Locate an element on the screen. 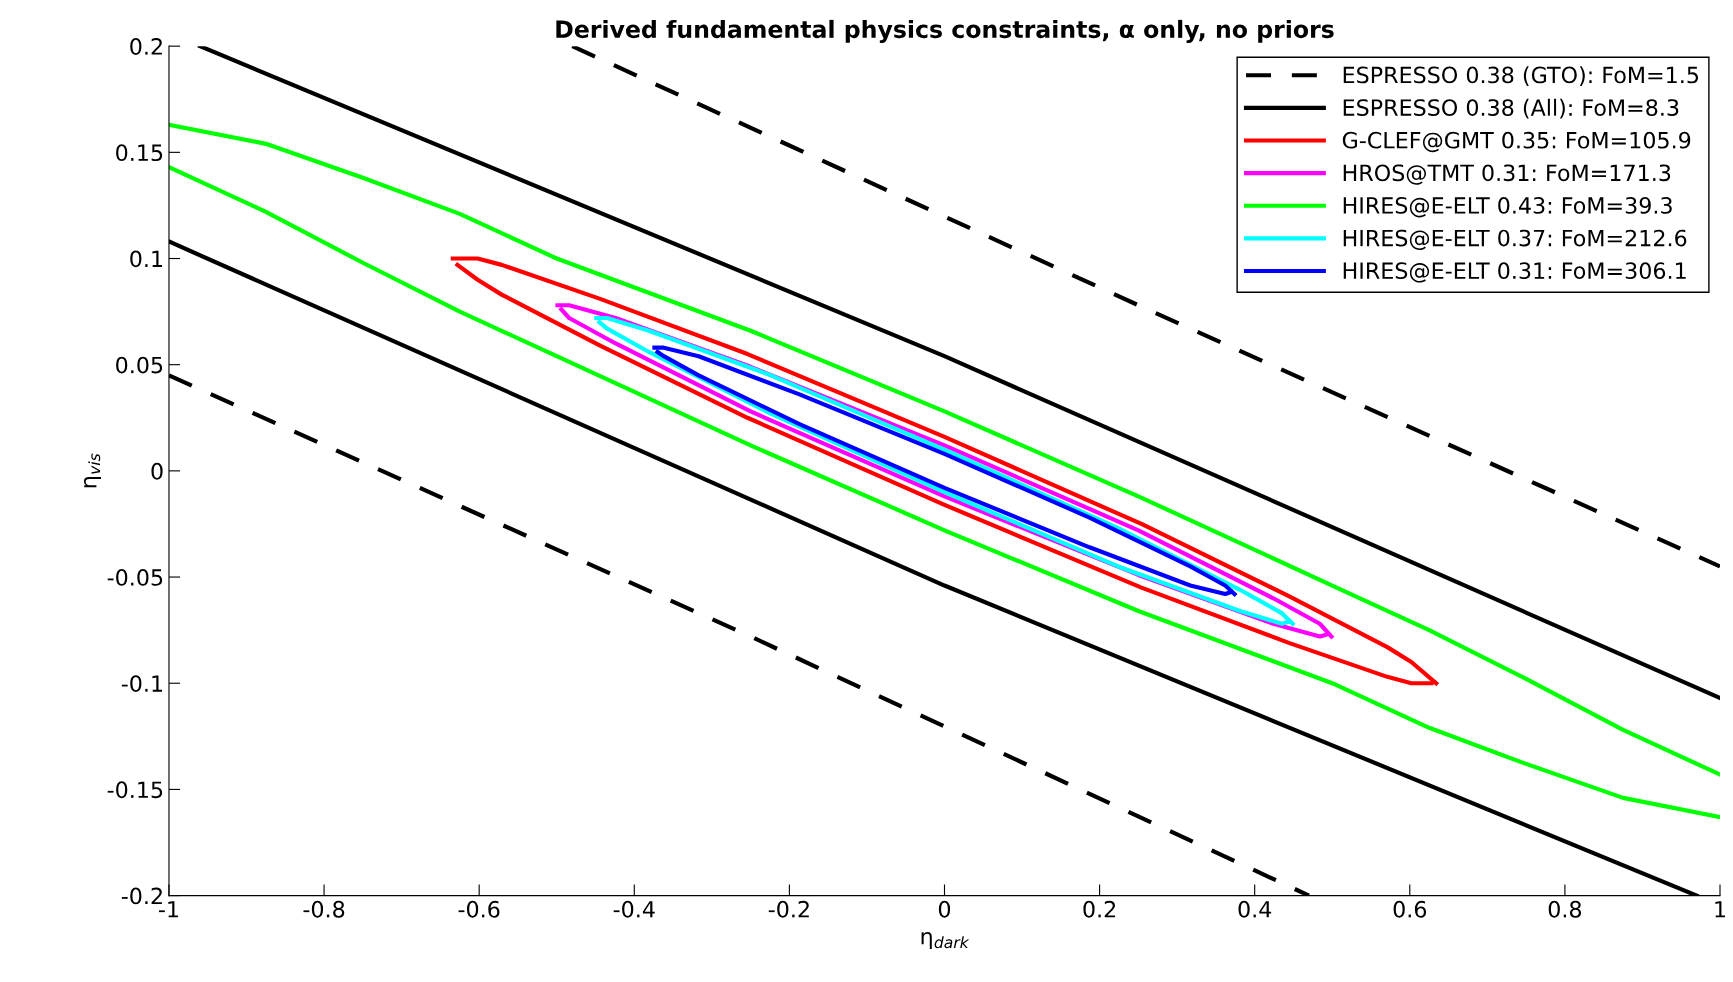  x-tick-label: 0.8 is located at coordinates (1565, 909).